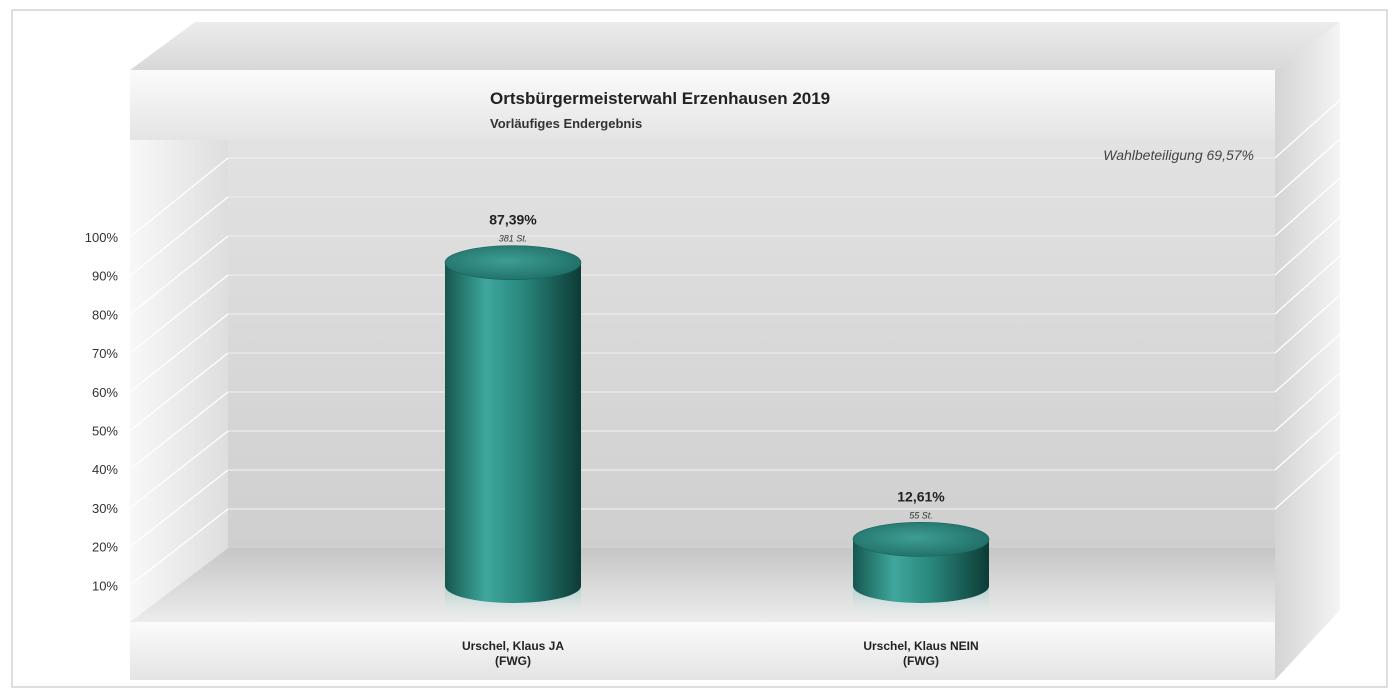 The width and height of the screenshot is (1399, 698). What do you see at coordinates (921, 515) in the screenshot?
I see `vote-count-label: 55 St.` at bounding box center [921, 515].